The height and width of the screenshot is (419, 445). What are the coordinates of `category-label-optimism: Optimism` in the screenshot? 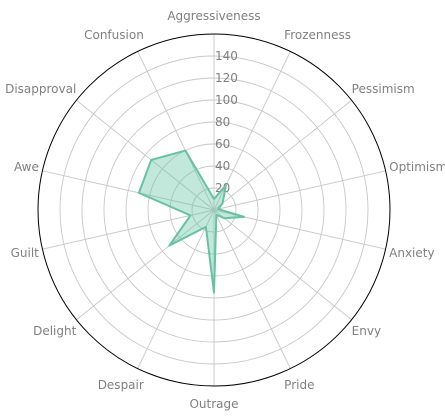 It's located at (417, 167).